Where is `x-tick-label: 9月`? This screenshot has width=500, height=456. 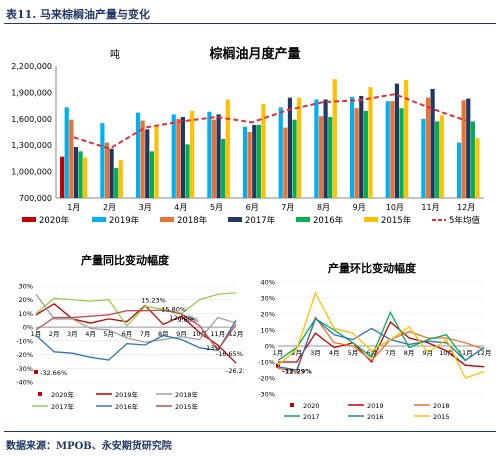 x-tick-label: 9月 is located at coordinates (181, 334).